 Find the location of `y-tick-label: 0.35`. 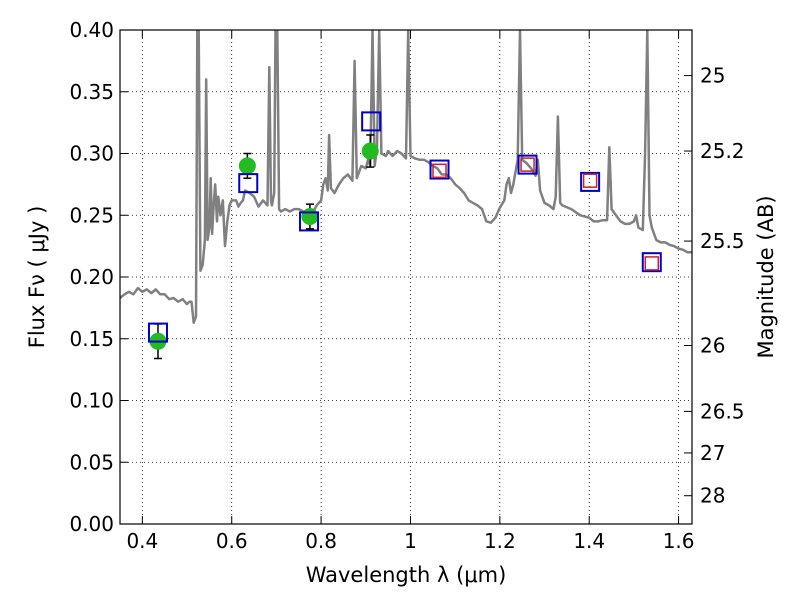

y-tick-label: 0.35 is located at coordinates (91, 92).